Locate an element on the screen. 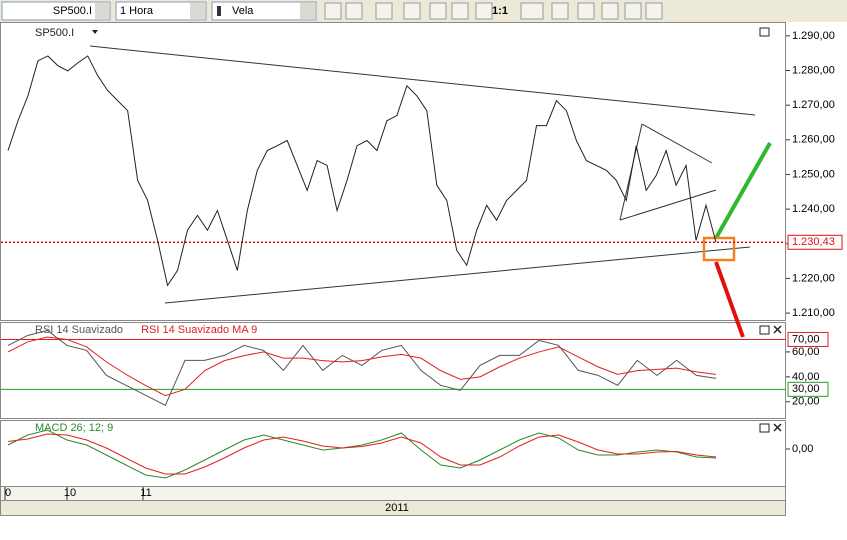 The image size is (847, 540). bull-arrow is located at coordinates (743, 190).